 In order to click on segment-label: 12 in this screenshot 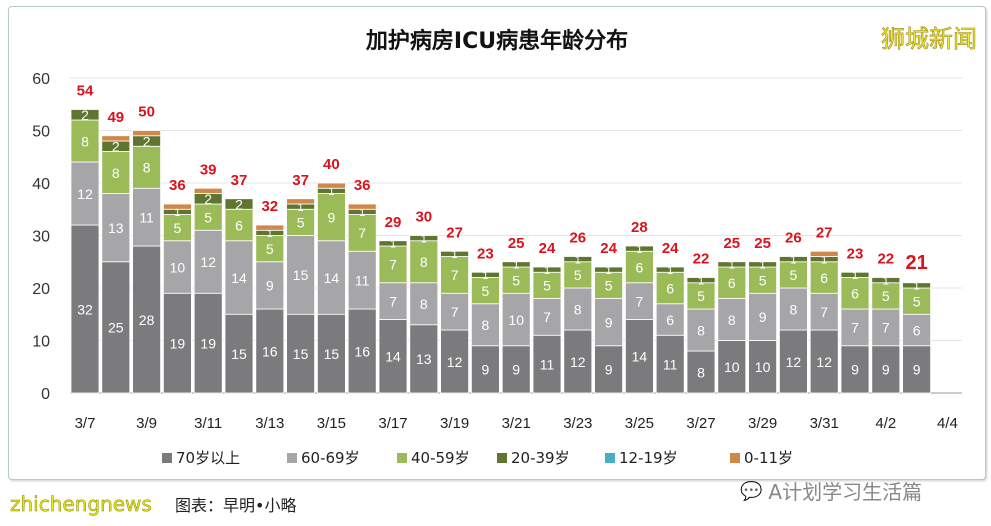, I will do `click(824, 362)`.